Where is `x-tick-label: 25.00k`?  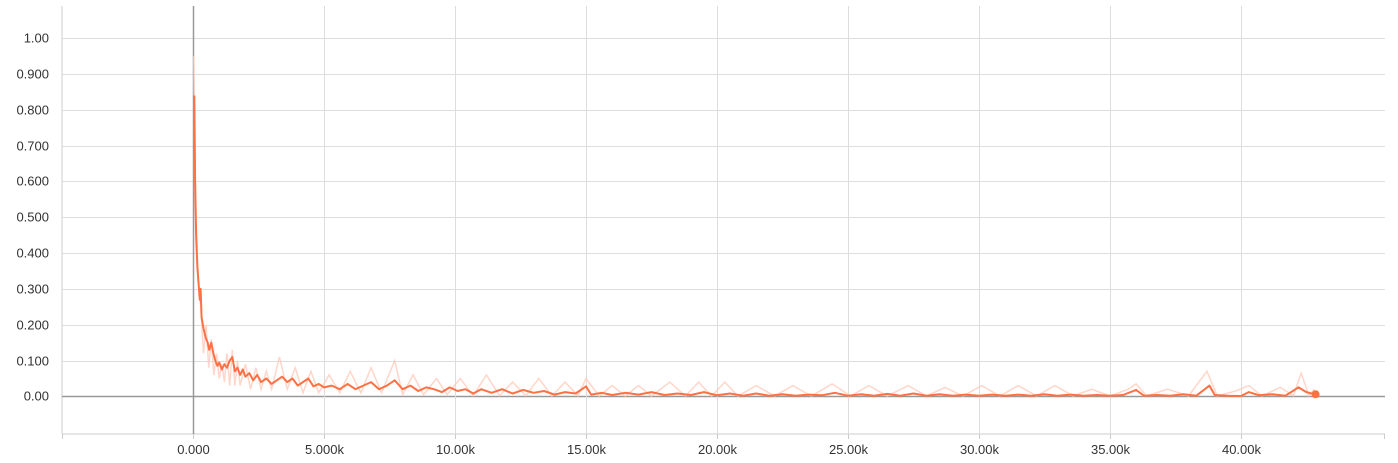
x-tick-label: 25.00k is located at coordinates (849, 449).